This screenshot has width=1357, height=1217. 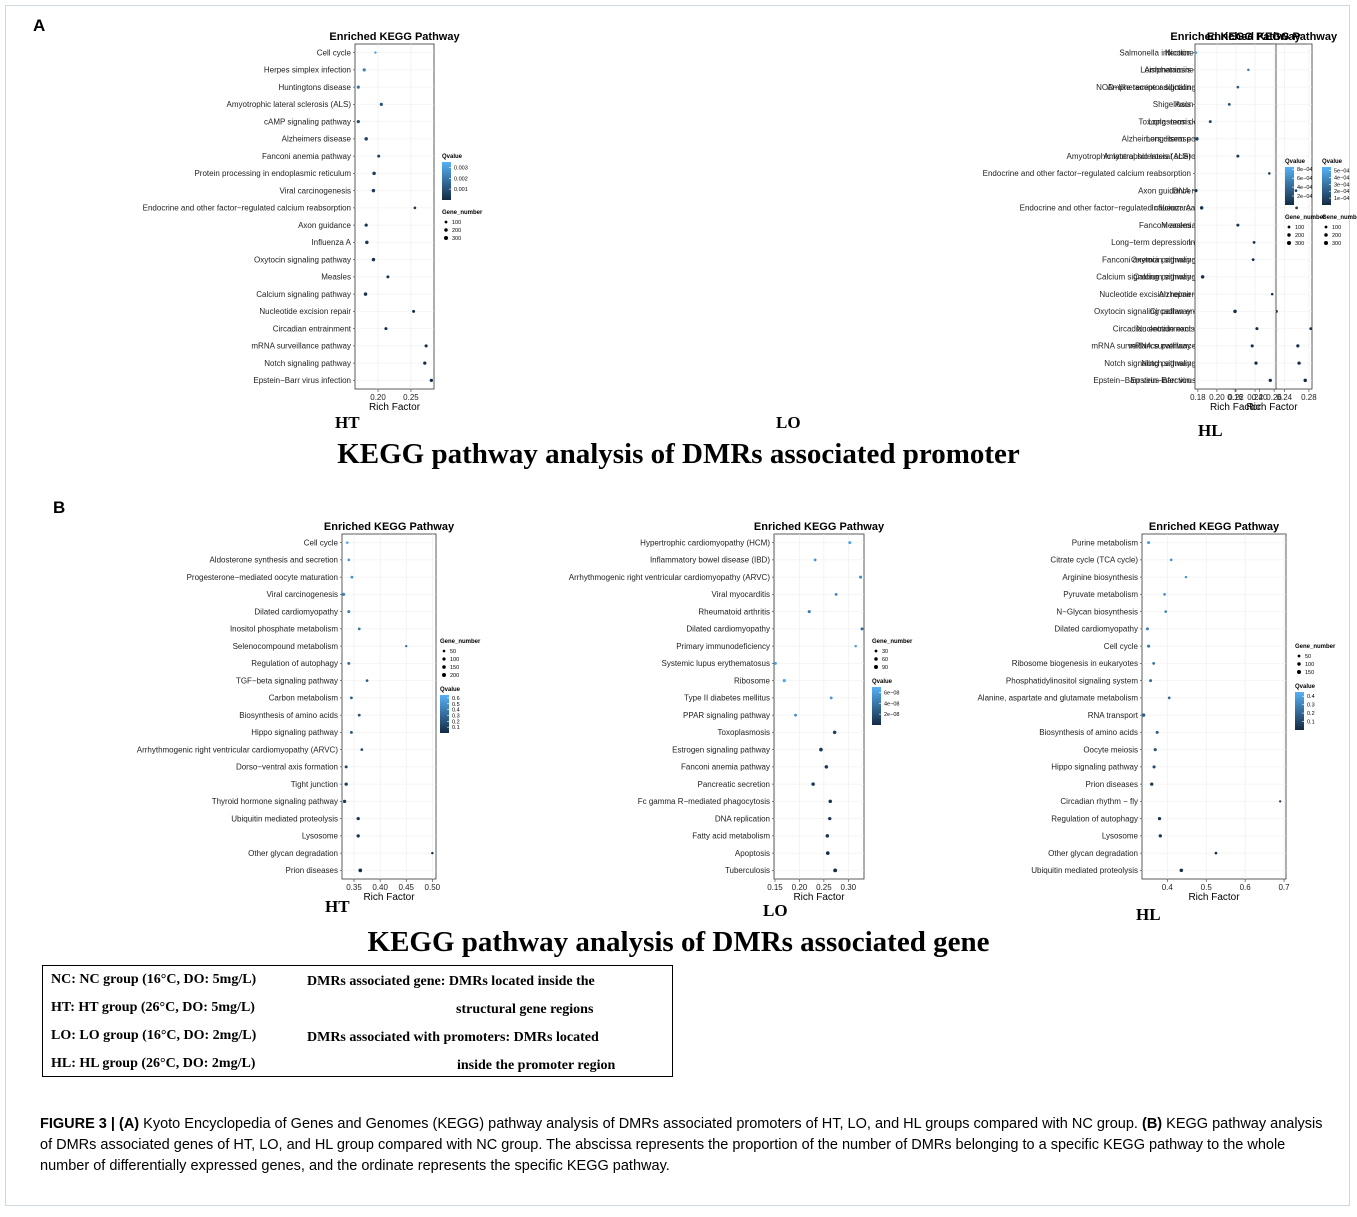 I want to click on group-label-b-lo: LO, so click(x=775, y=910).